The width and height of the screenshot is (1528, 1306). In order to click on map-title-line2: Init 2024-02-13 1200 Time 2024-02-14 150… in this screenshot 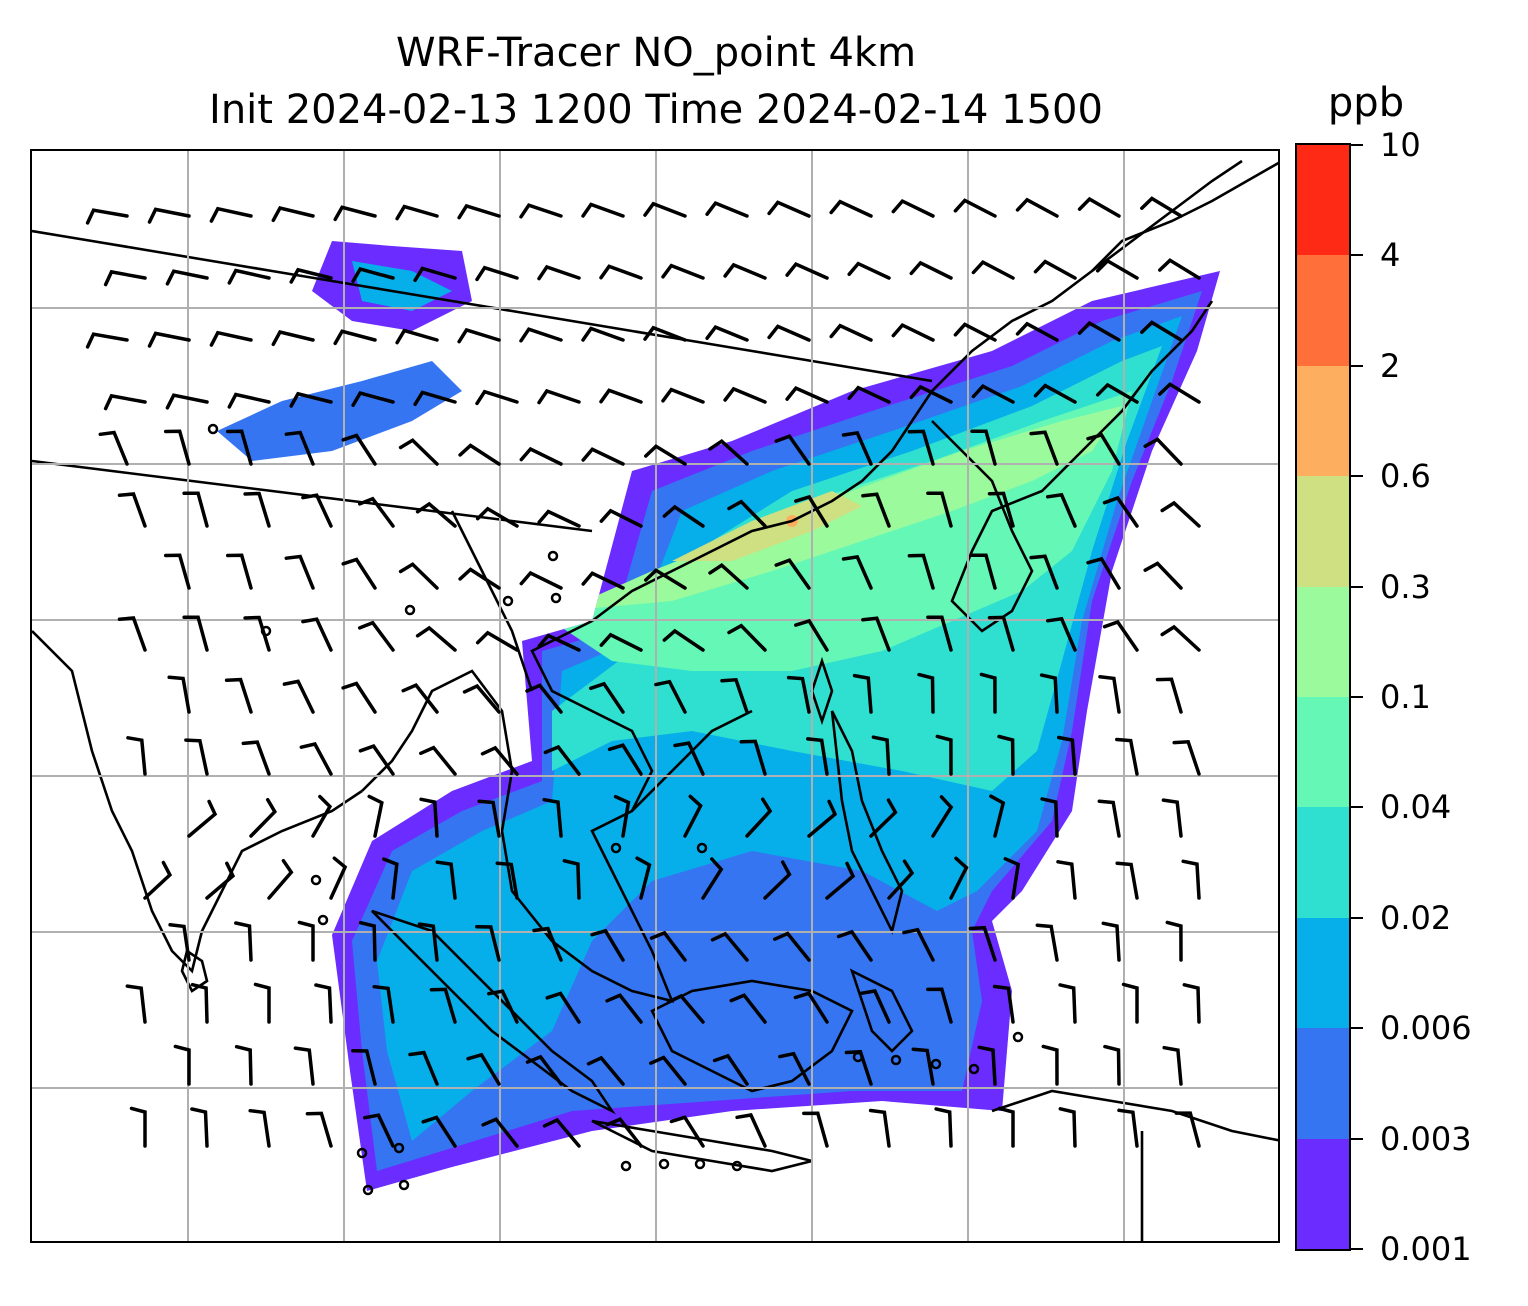, I will do `click(656, 110)`.